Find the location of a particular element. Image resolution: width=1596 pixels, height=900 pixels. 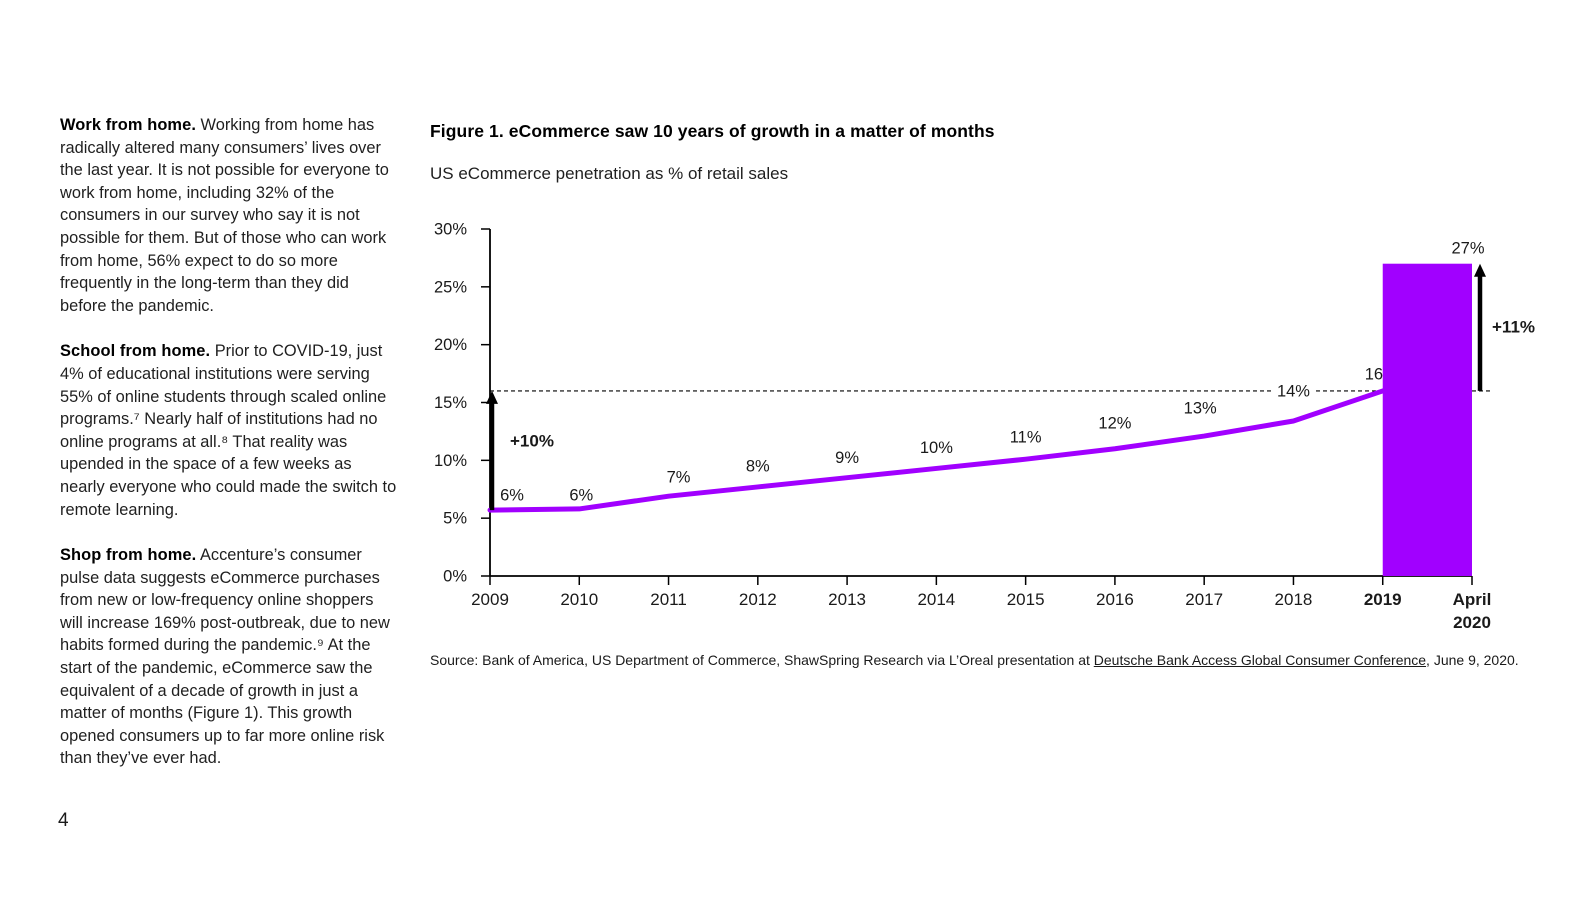

x-axis-label: 2016 is located at coordinates (1115, 599).